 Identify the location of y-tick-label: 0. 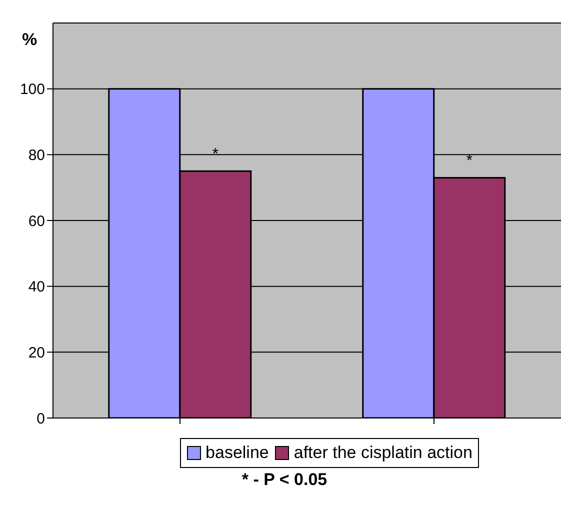
(40, 419).